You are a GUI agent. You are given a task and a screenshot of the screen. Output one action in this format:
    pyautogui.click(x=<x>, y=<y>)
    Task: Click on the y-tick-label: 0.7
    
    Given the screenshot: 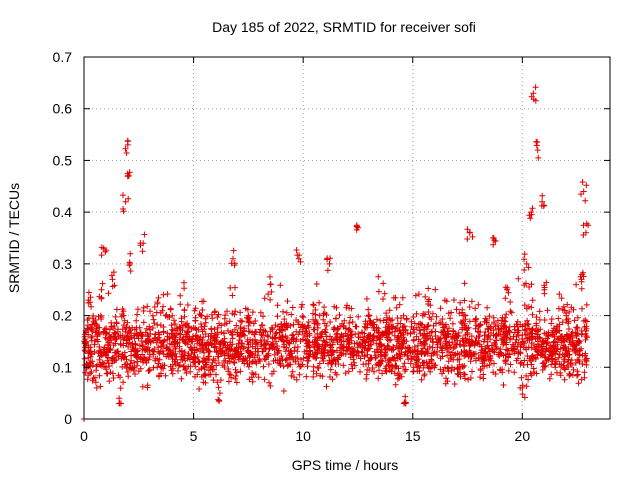 What is the action you would take?
    pyautogui.click(x=63, y=57)
    